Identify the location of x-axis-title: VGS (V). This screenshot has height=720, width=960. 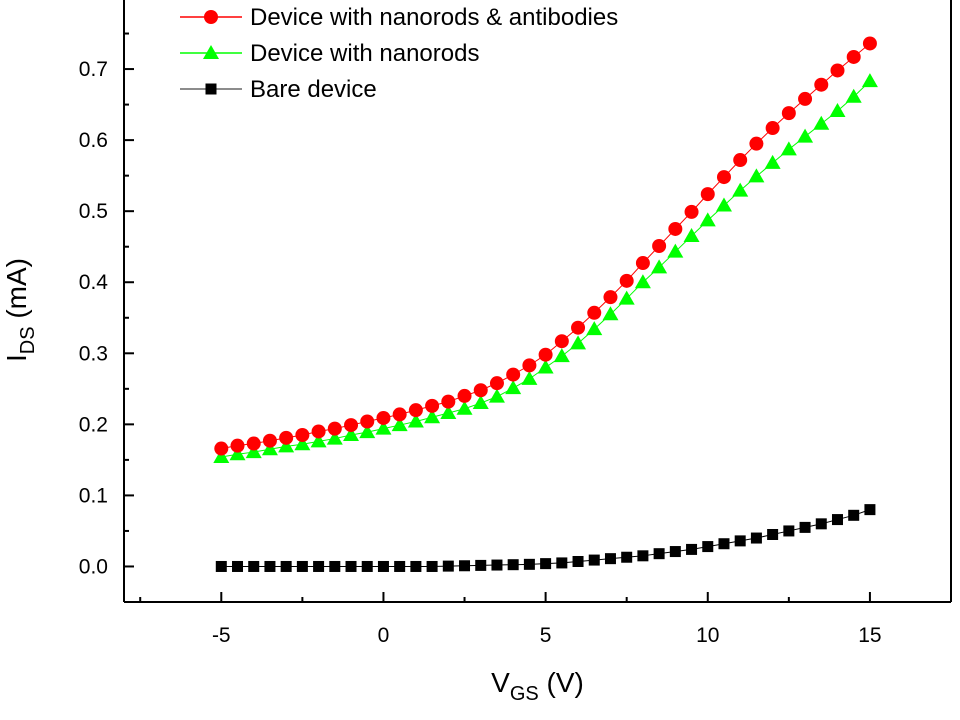
(537, 686).